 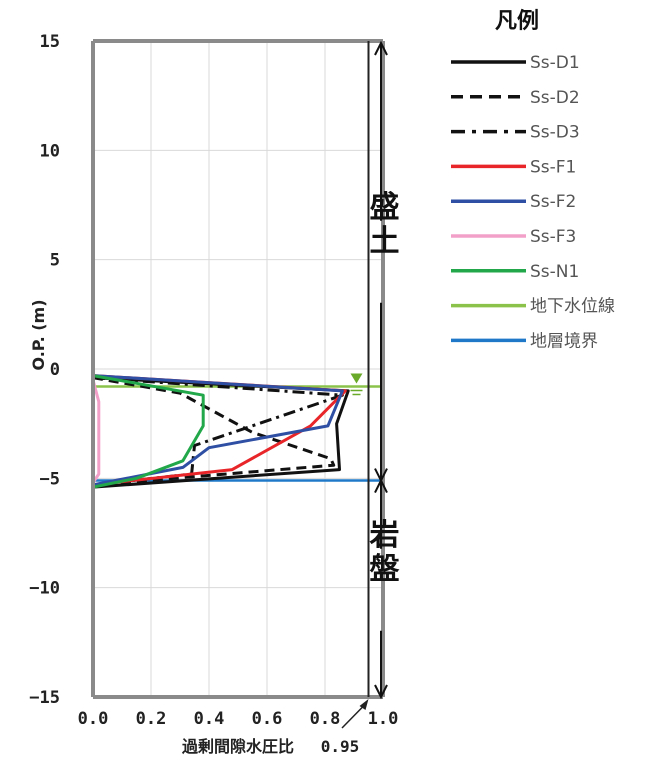 What do you see at coordinates (38, 334) in the screenshot?
I see `y-axis-label: O.P. (m)` at bounding box center [38, 334].